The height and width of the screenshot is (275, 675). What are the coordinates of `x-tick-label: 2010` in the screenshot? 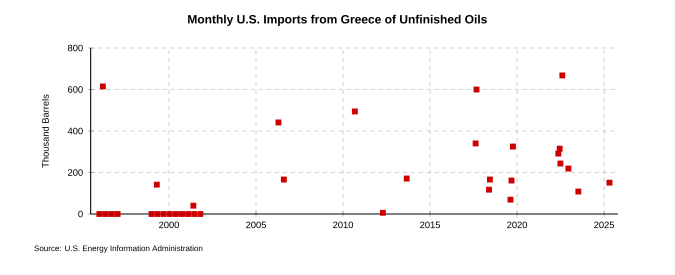 It's located at (343, 225).